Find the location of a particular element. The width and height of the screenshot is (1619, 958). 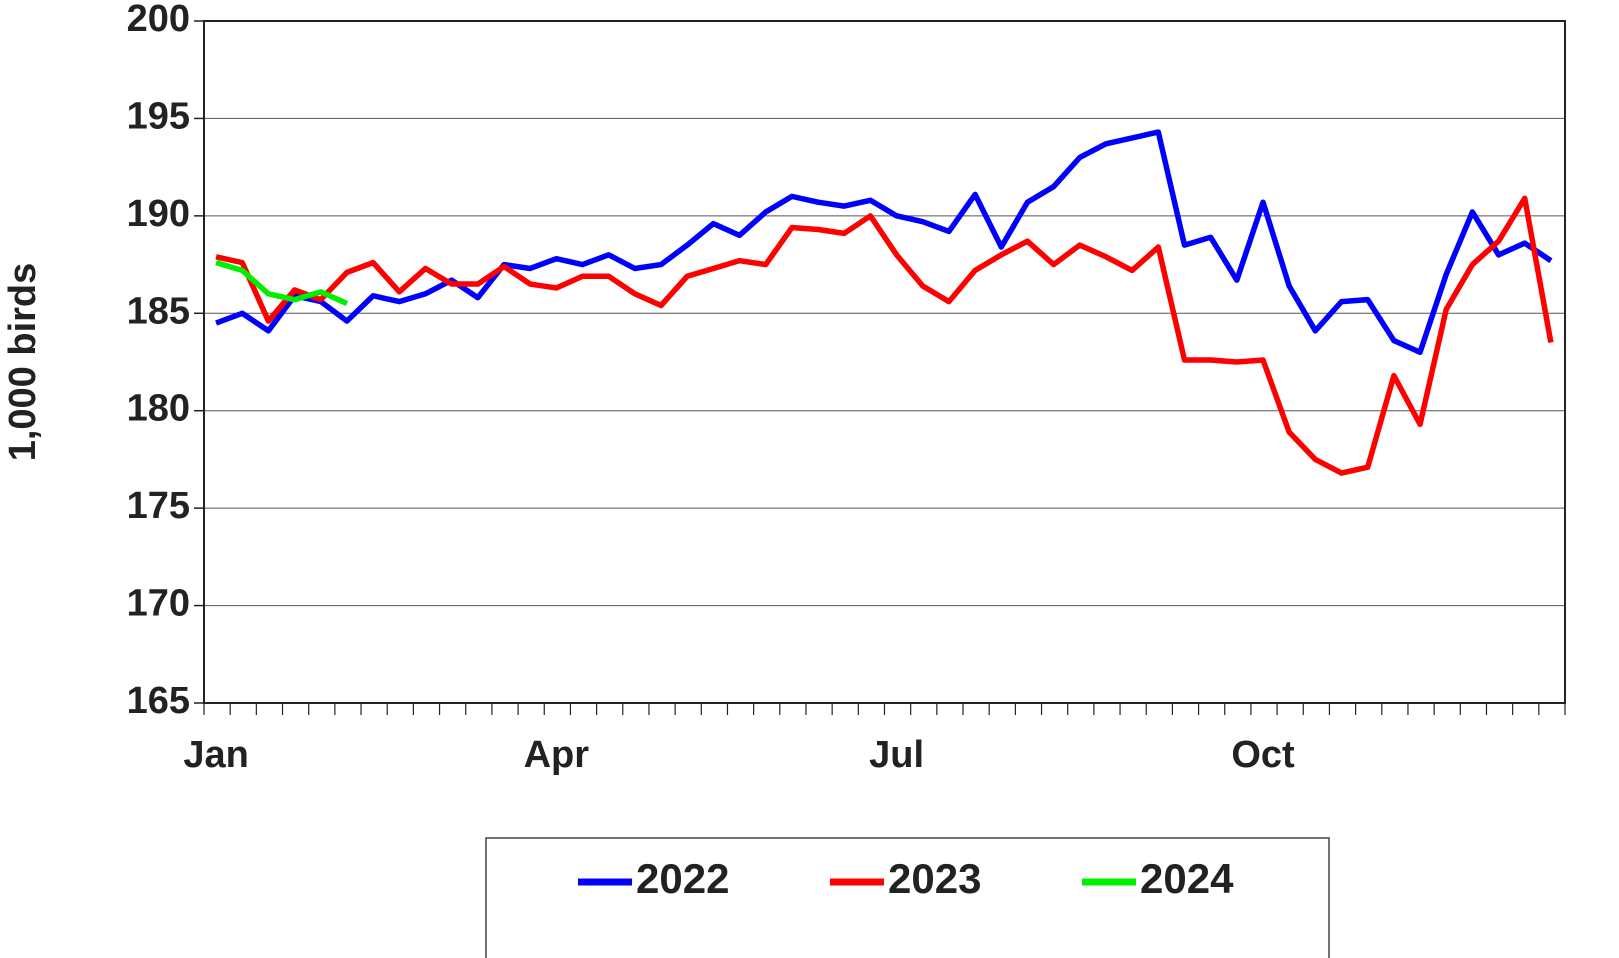

legend-box is located at coordinates (907, 897).